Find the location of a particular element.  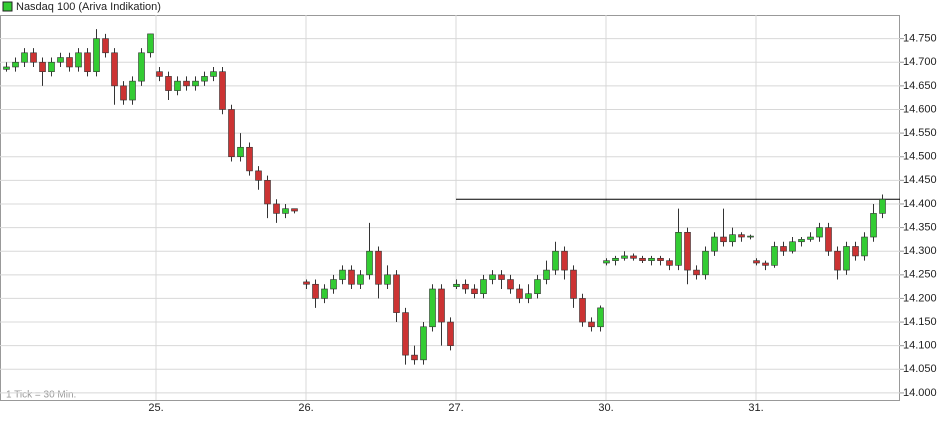

x-tick-label: 30. is located at coordinates (605, 408).